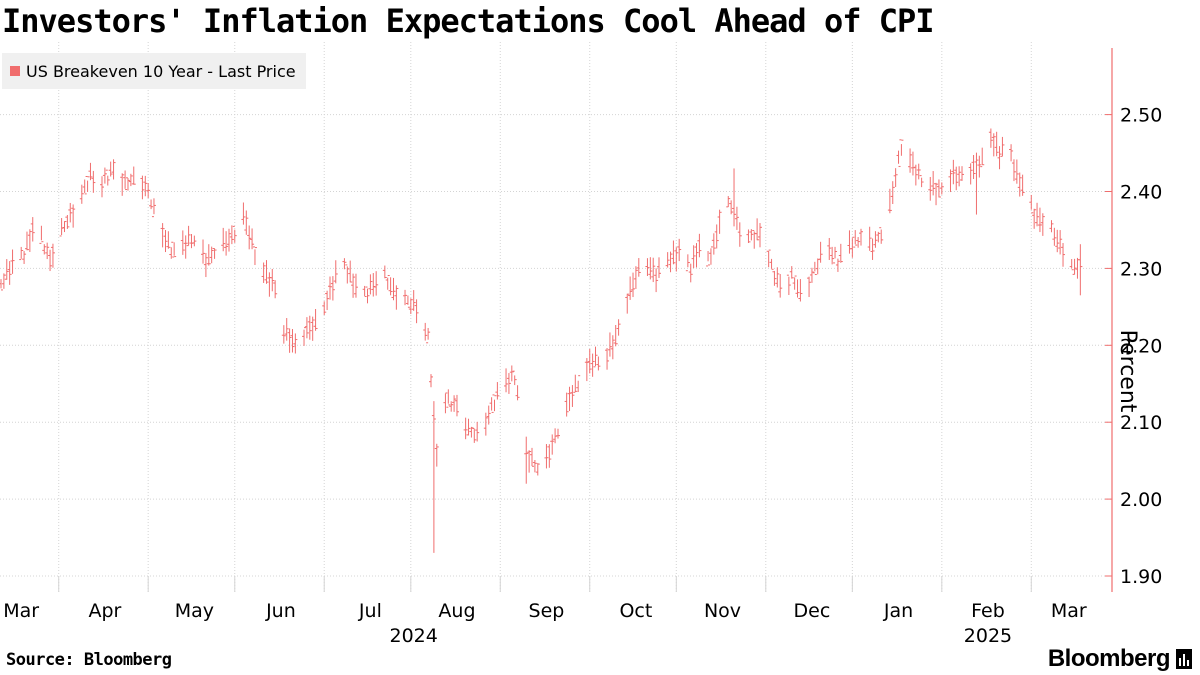  What do you see at coordinates (547, 611) in the screenshot?
I see `x-tick-label: Sep` at bounding box center [547, 611].